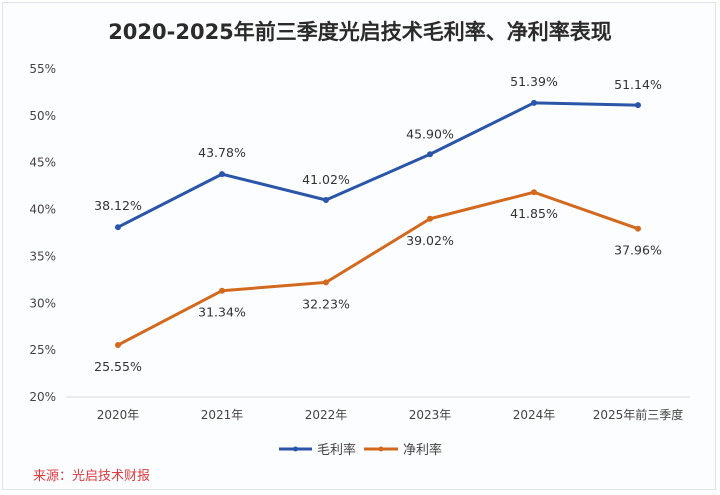  I want to click on legend-item-net-margin: 净利率, so click(403, 450).